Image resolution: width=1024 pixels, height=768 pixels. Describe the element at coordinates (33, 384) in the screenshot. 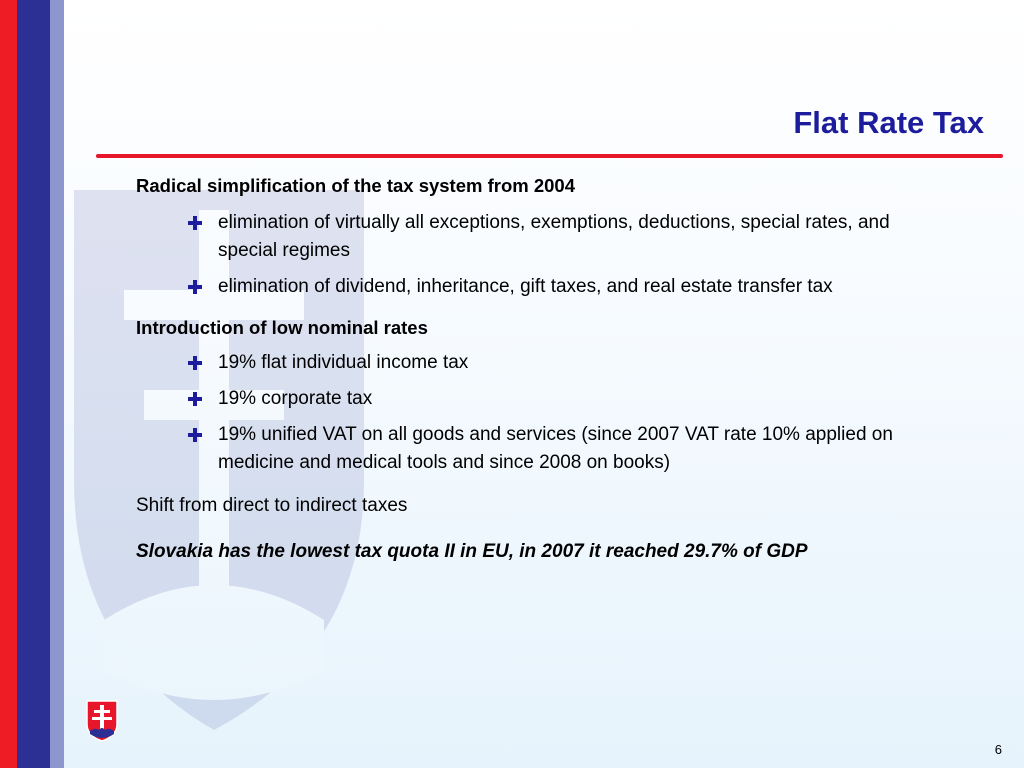

I see `left-stripe-blue` at that location.